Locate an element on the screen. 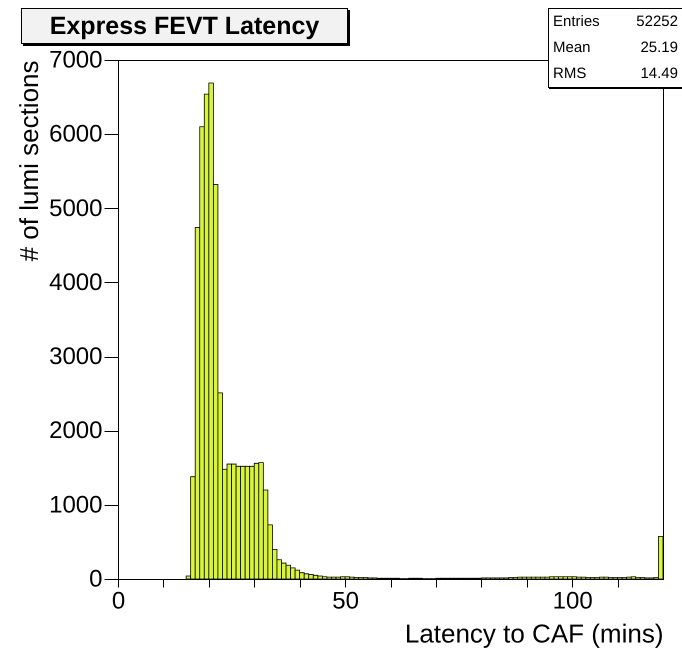  text: Entries 52252 is located at coordinates (615, 21).